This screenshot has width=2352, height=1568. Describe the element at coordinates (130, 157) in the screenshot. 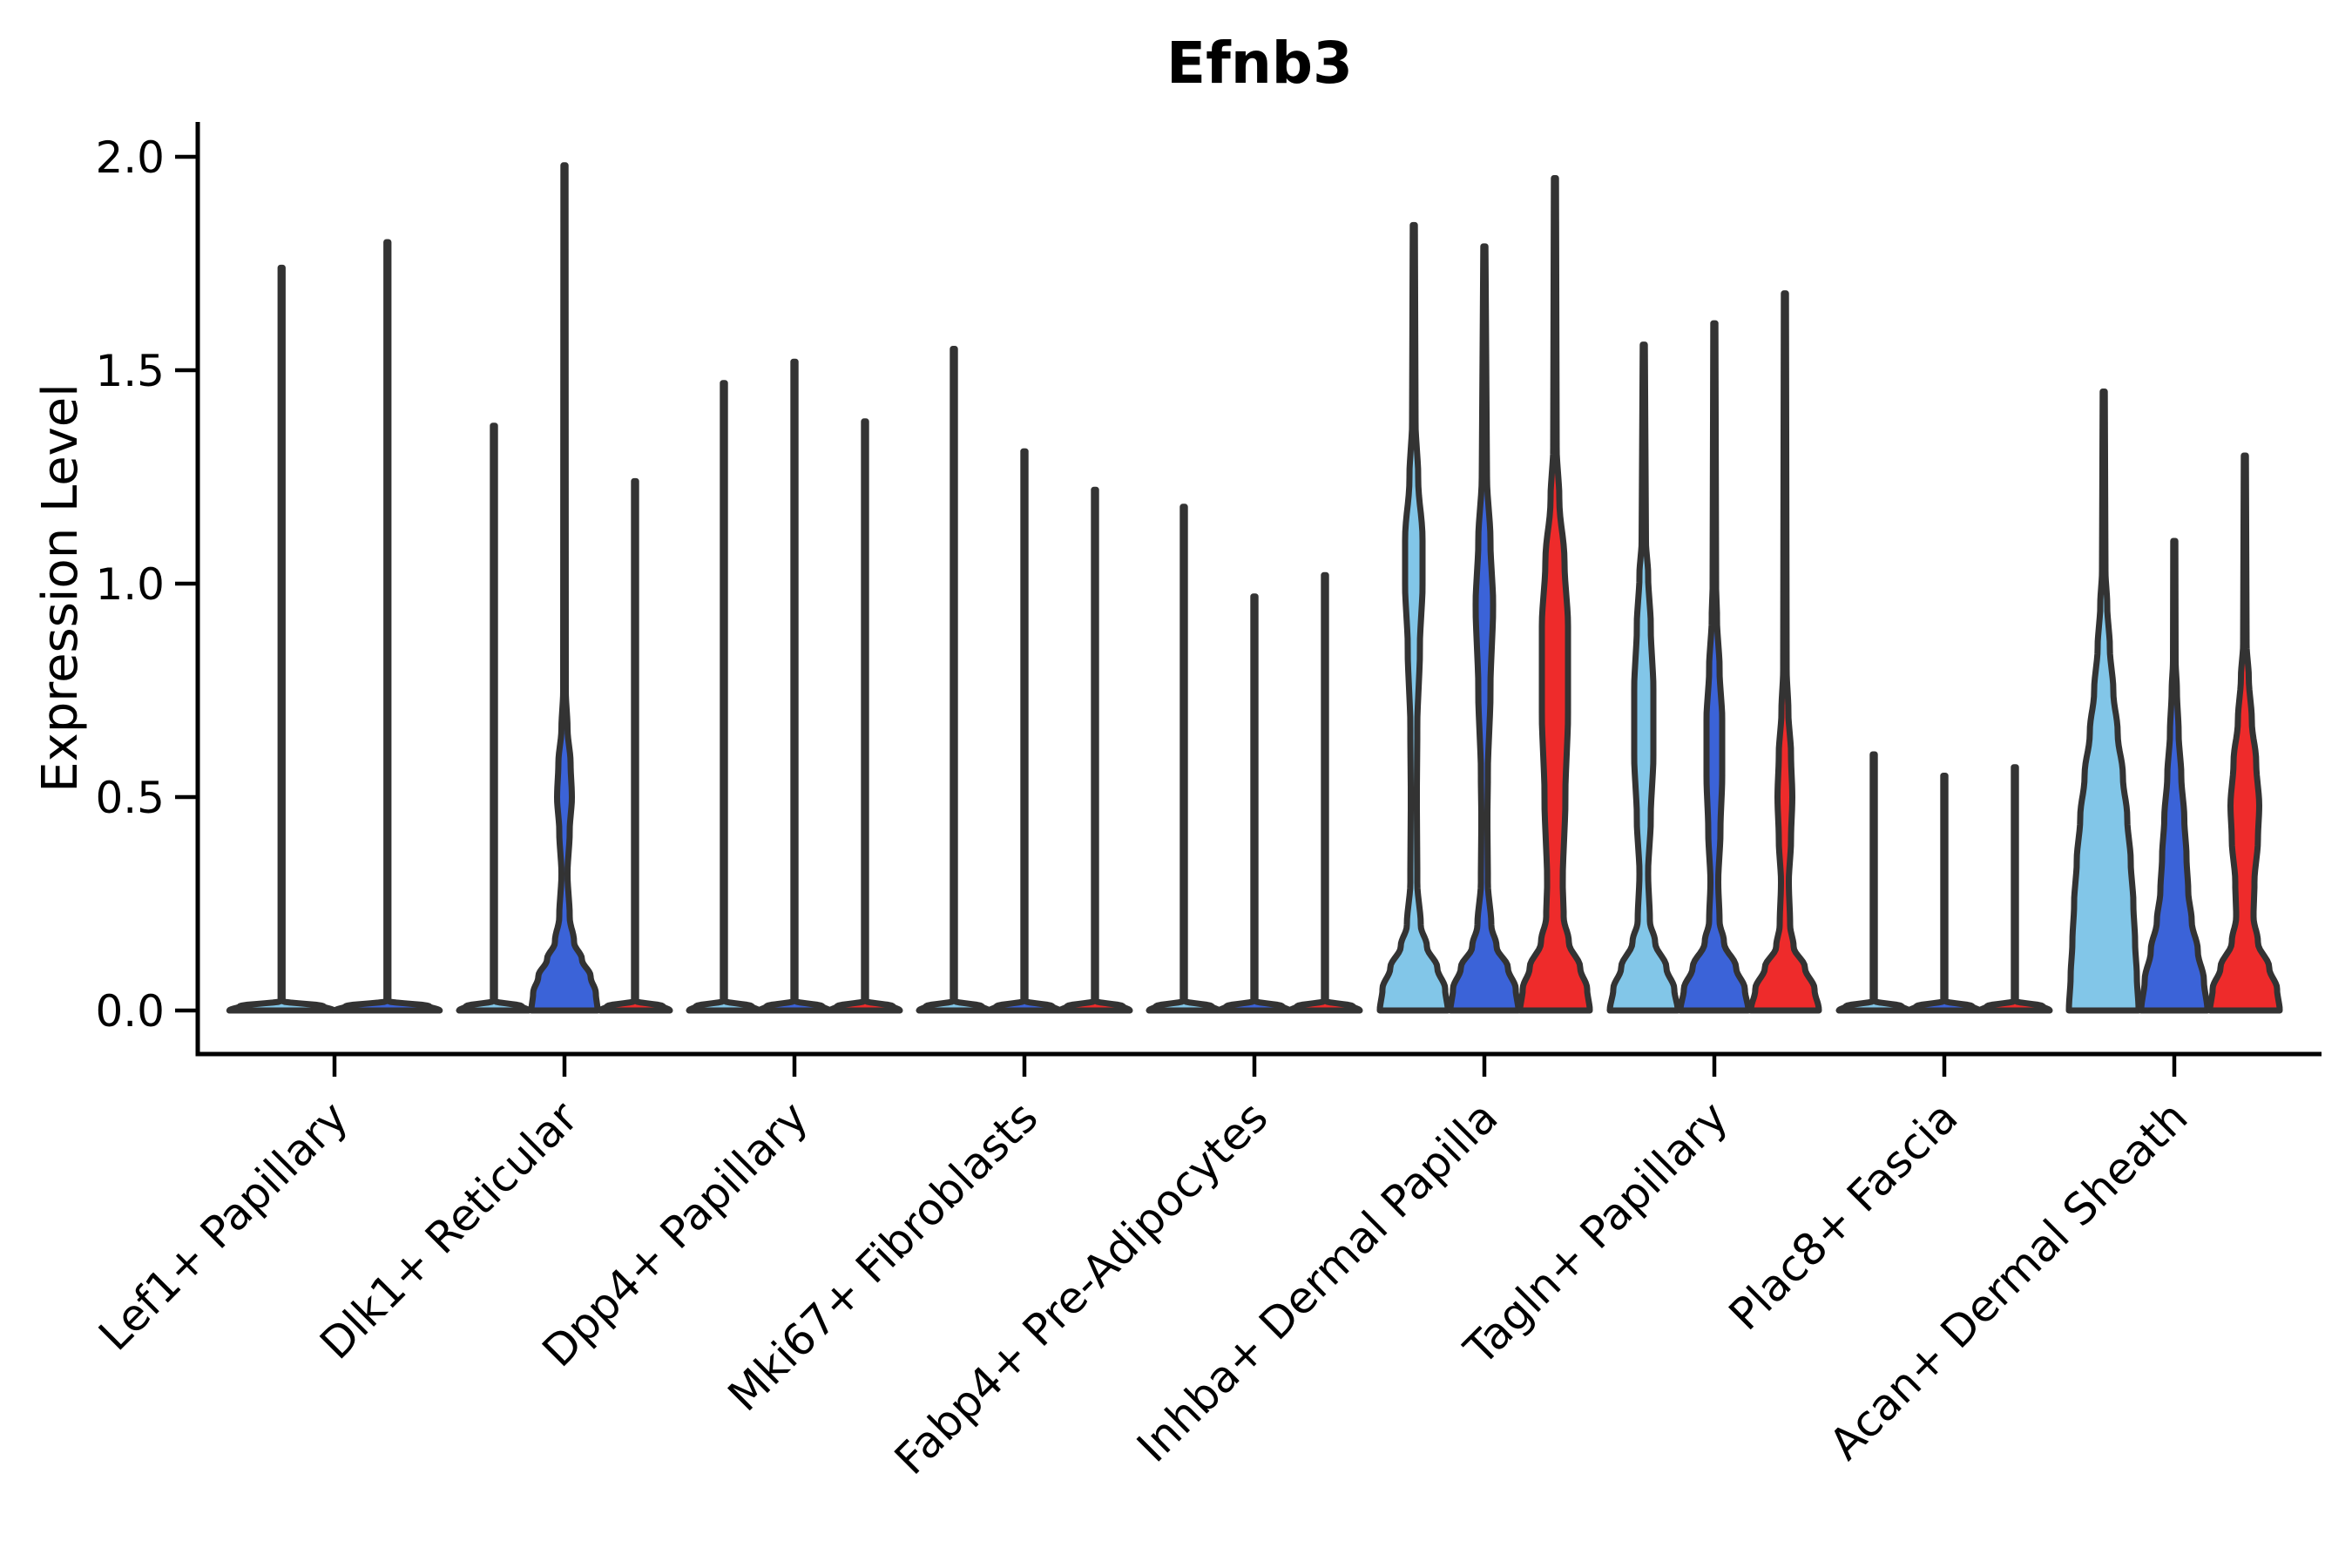

I see `y-tick-label: 2.0` at that location.